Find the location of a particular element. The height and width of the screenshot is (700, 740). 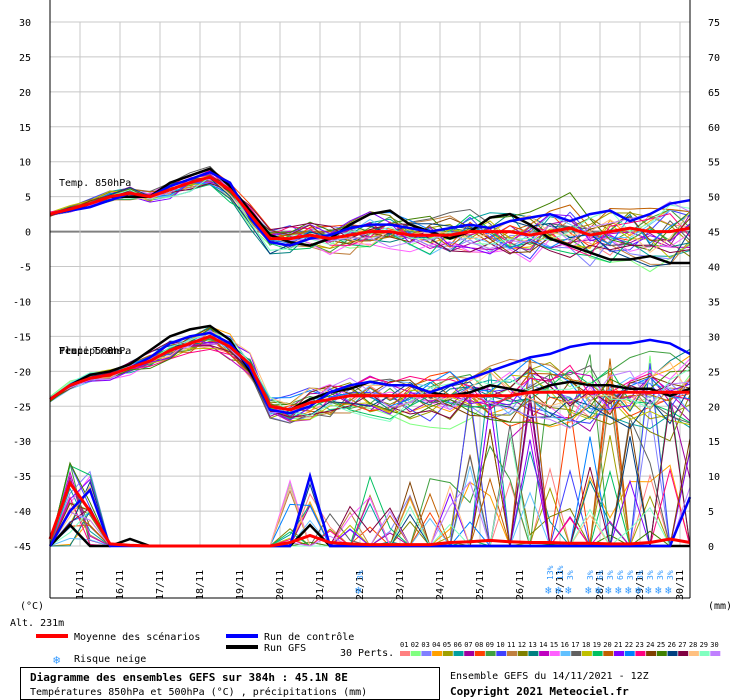

pert-id-label: 21 is located at coordinates (618, 645).